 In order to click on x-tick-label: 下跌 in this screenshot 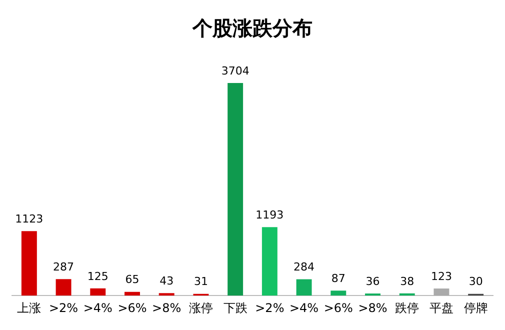, I will do `click(235, 307)`.